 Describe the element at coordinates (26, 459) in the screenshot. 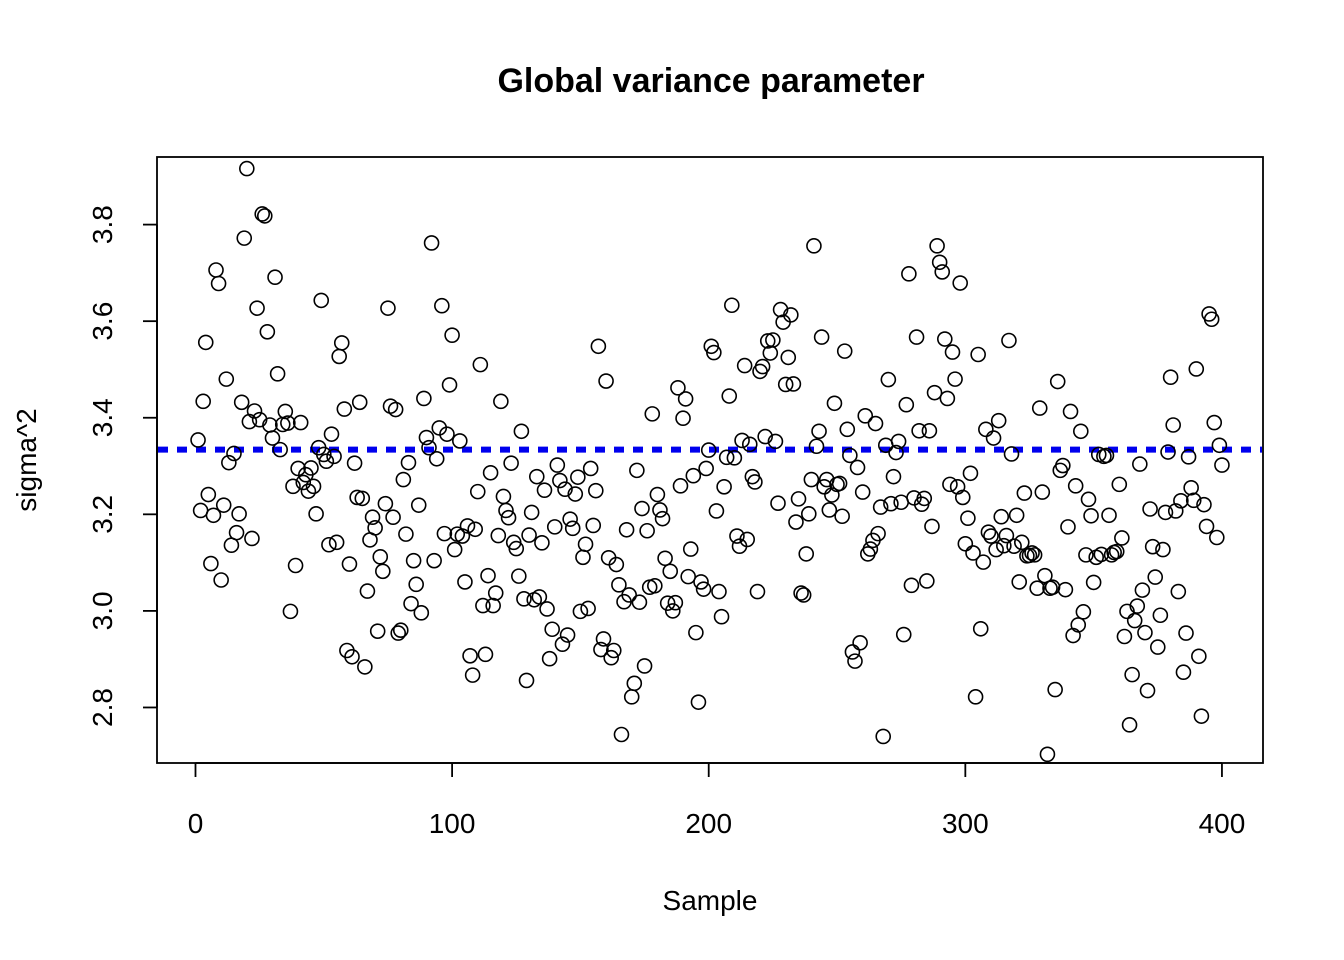

I see `y-axis-label: sigma^2` at that location.